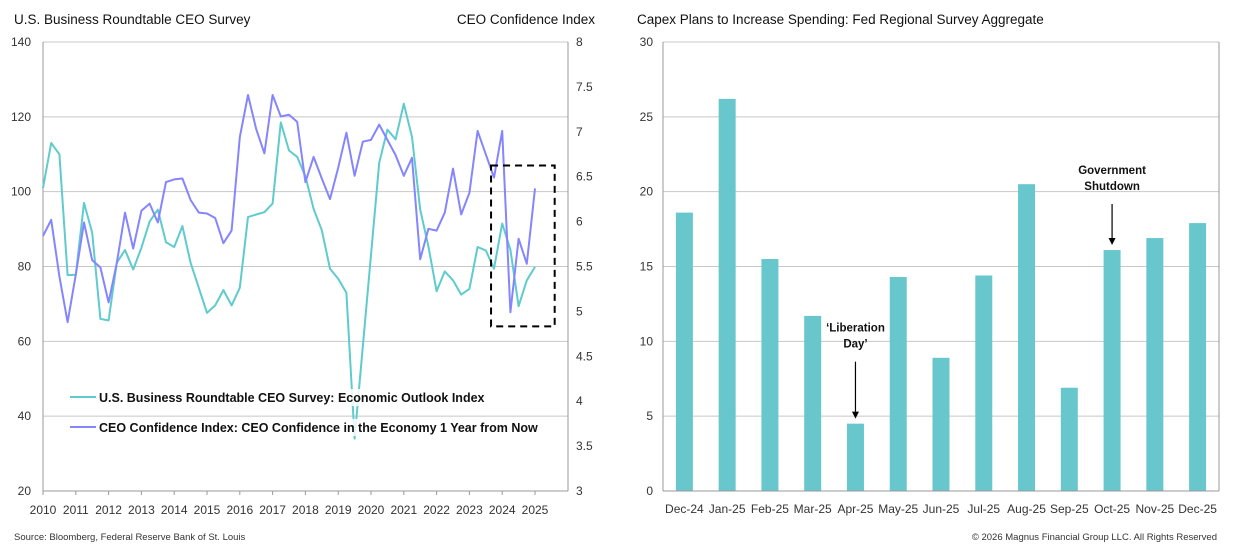 The width and height of the screenshot is (1241, 555). I want to click on y-tick-label: 100, so click(21, 192).